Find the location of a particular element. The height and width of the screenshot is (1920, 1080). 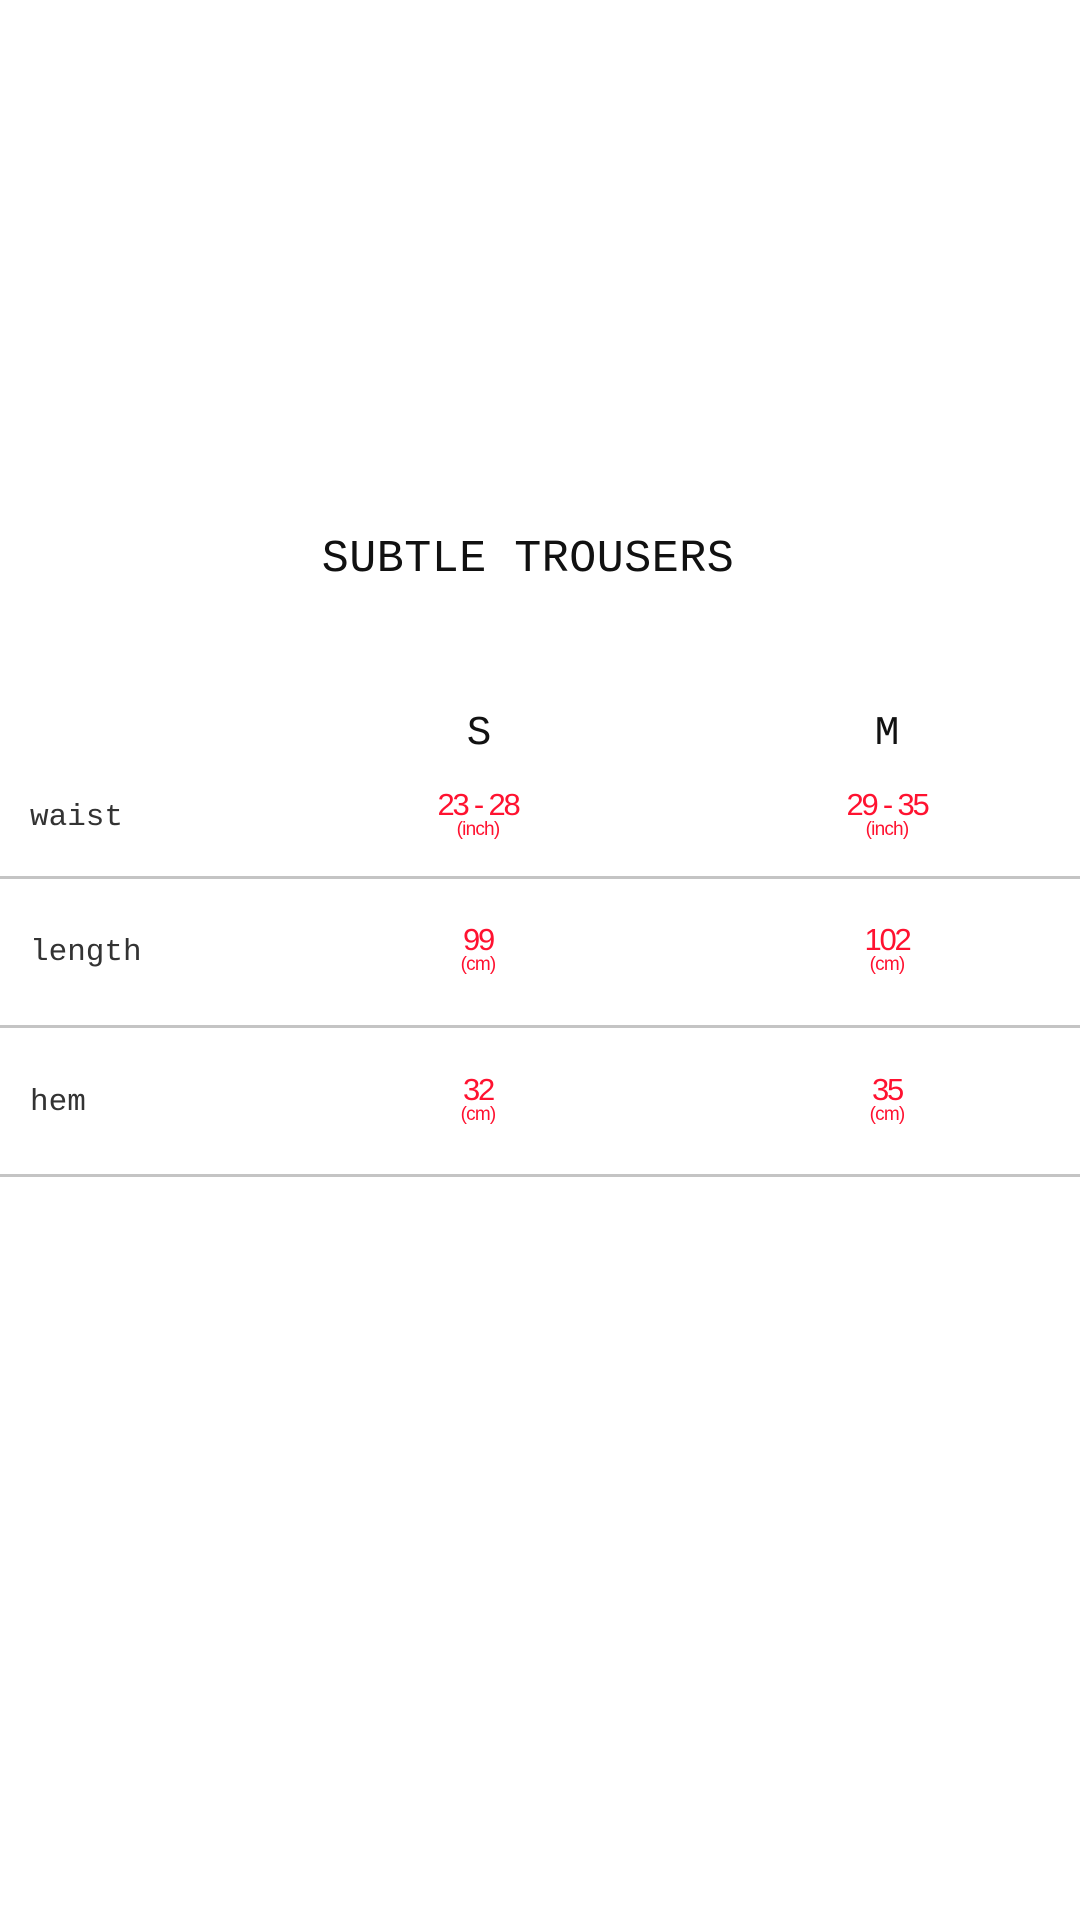

cell-waist-m: 29 - 35 (inch) is located at coordinates (887, 813).